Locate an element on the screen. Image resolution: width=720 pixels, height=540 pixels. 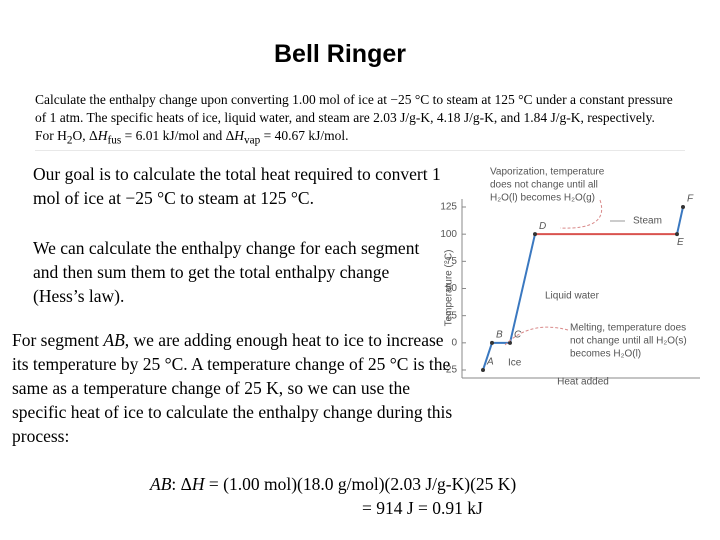
point-label: E is located at coordinates (680, 242).